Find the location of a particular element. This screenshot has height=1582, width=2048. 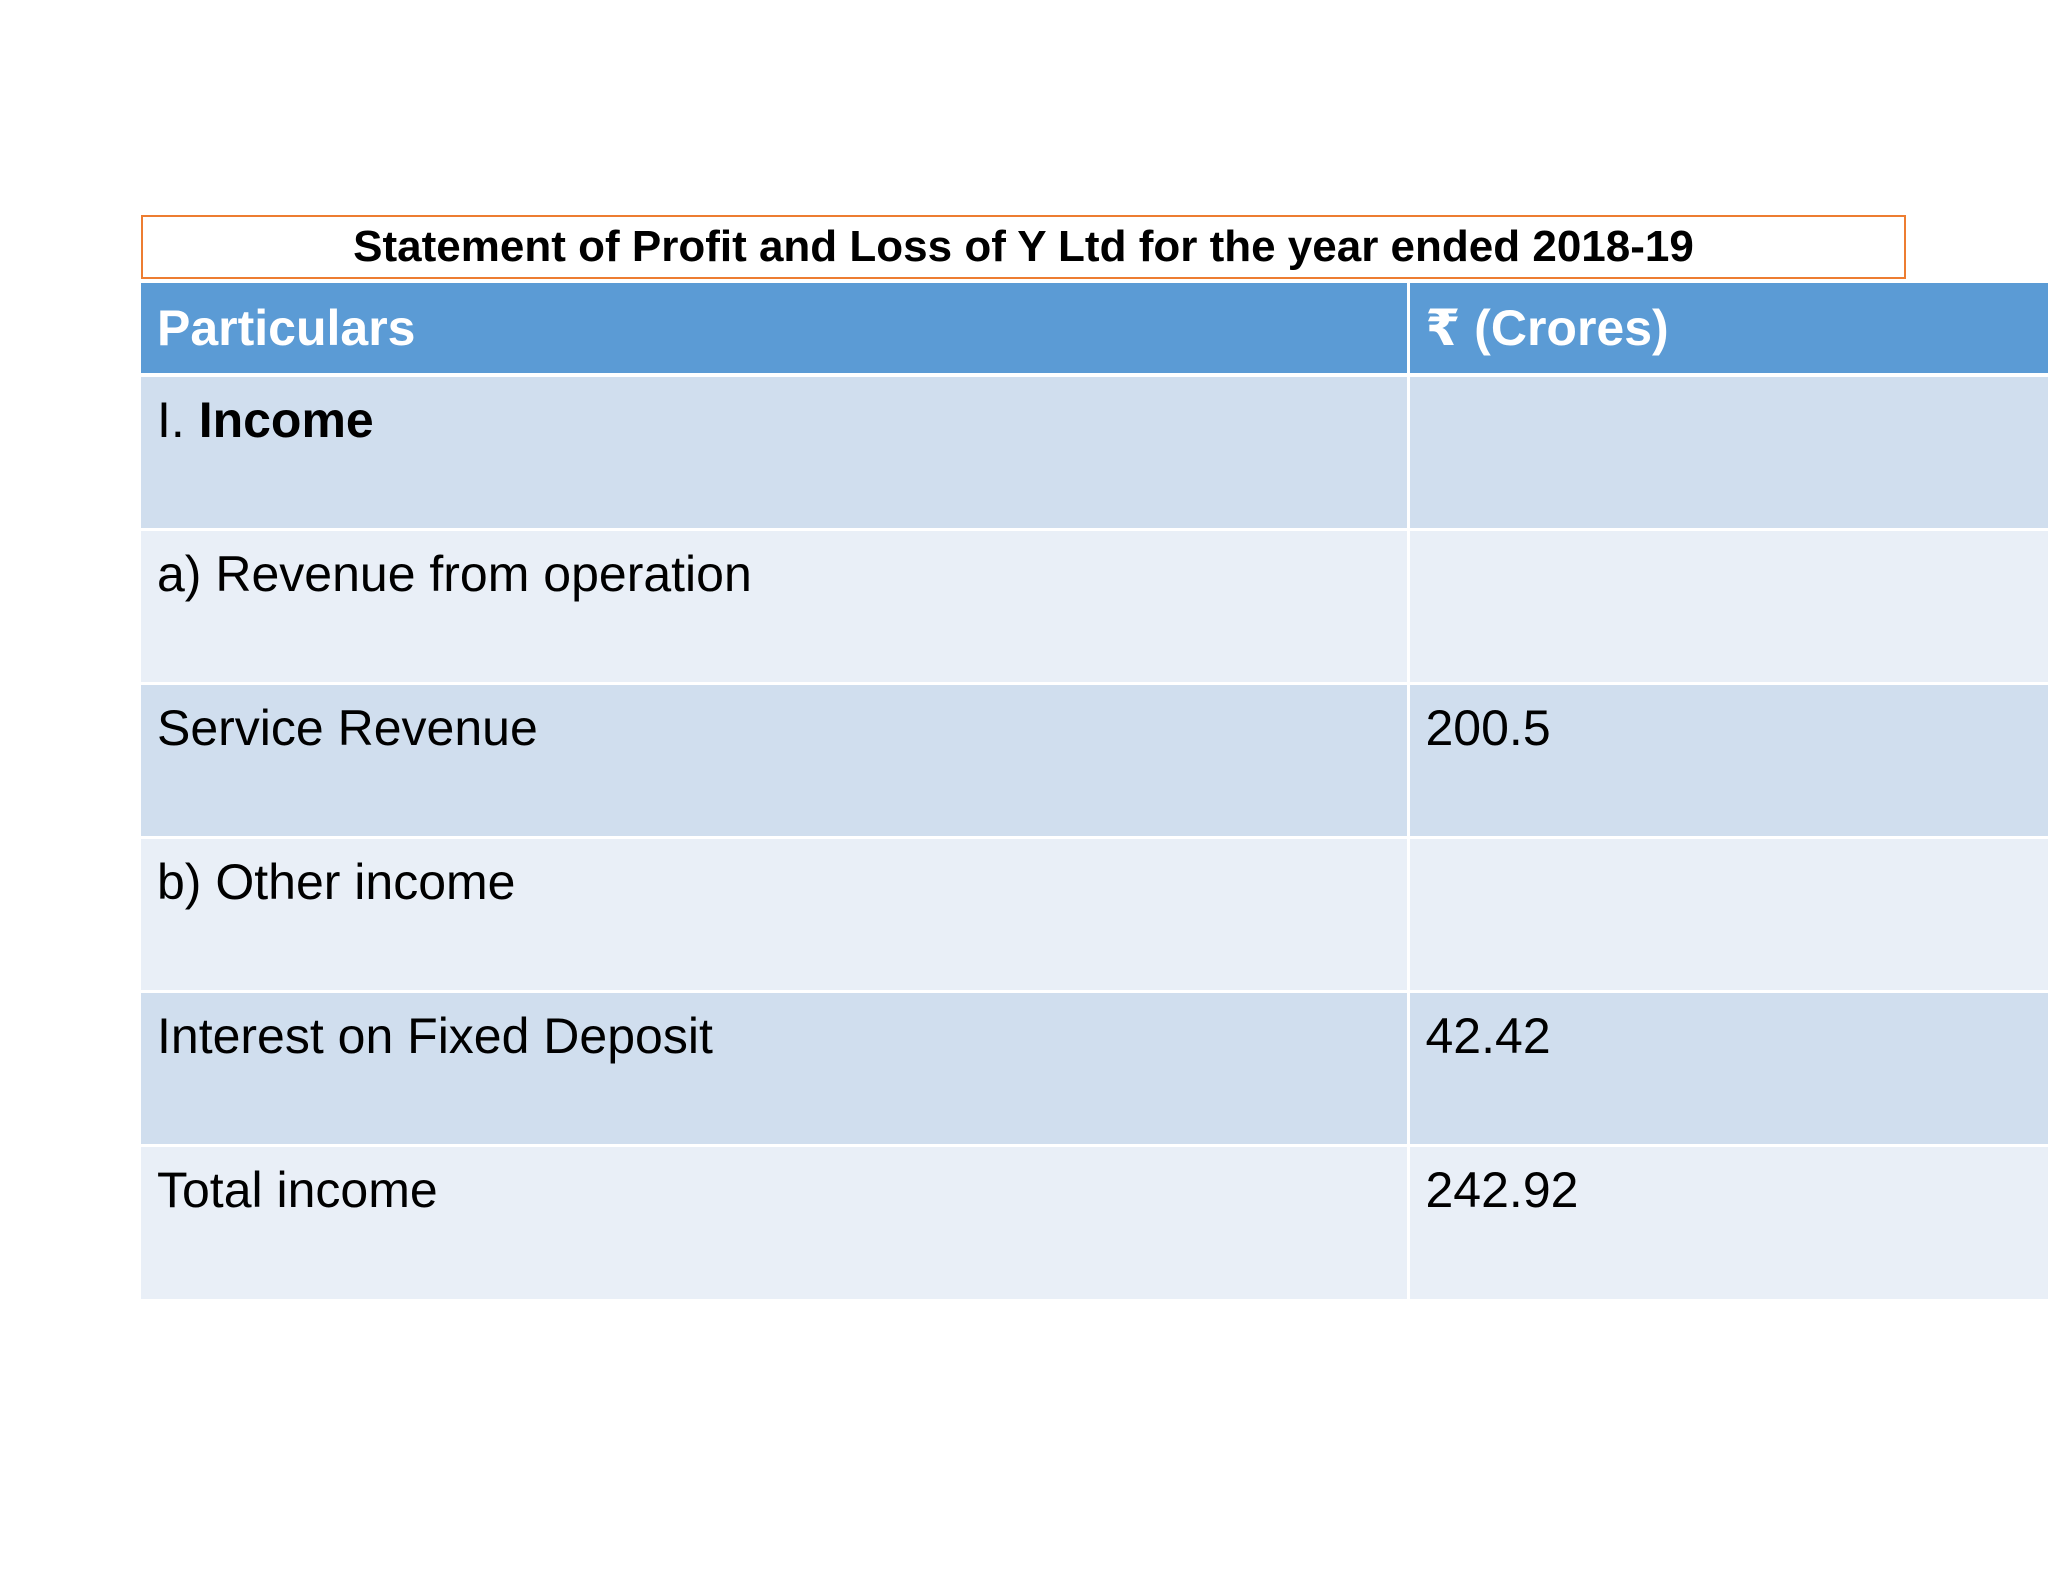

row-label: Service Revenue is located at coordinates (774, 759).